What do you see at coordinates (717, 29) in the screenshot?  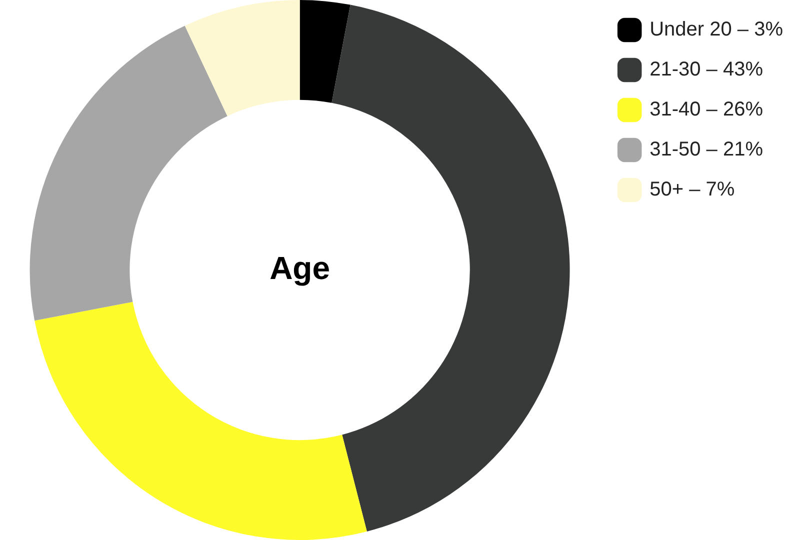 I see `legend-label: Under 20 – 3%` at bounding box center [717, 29].